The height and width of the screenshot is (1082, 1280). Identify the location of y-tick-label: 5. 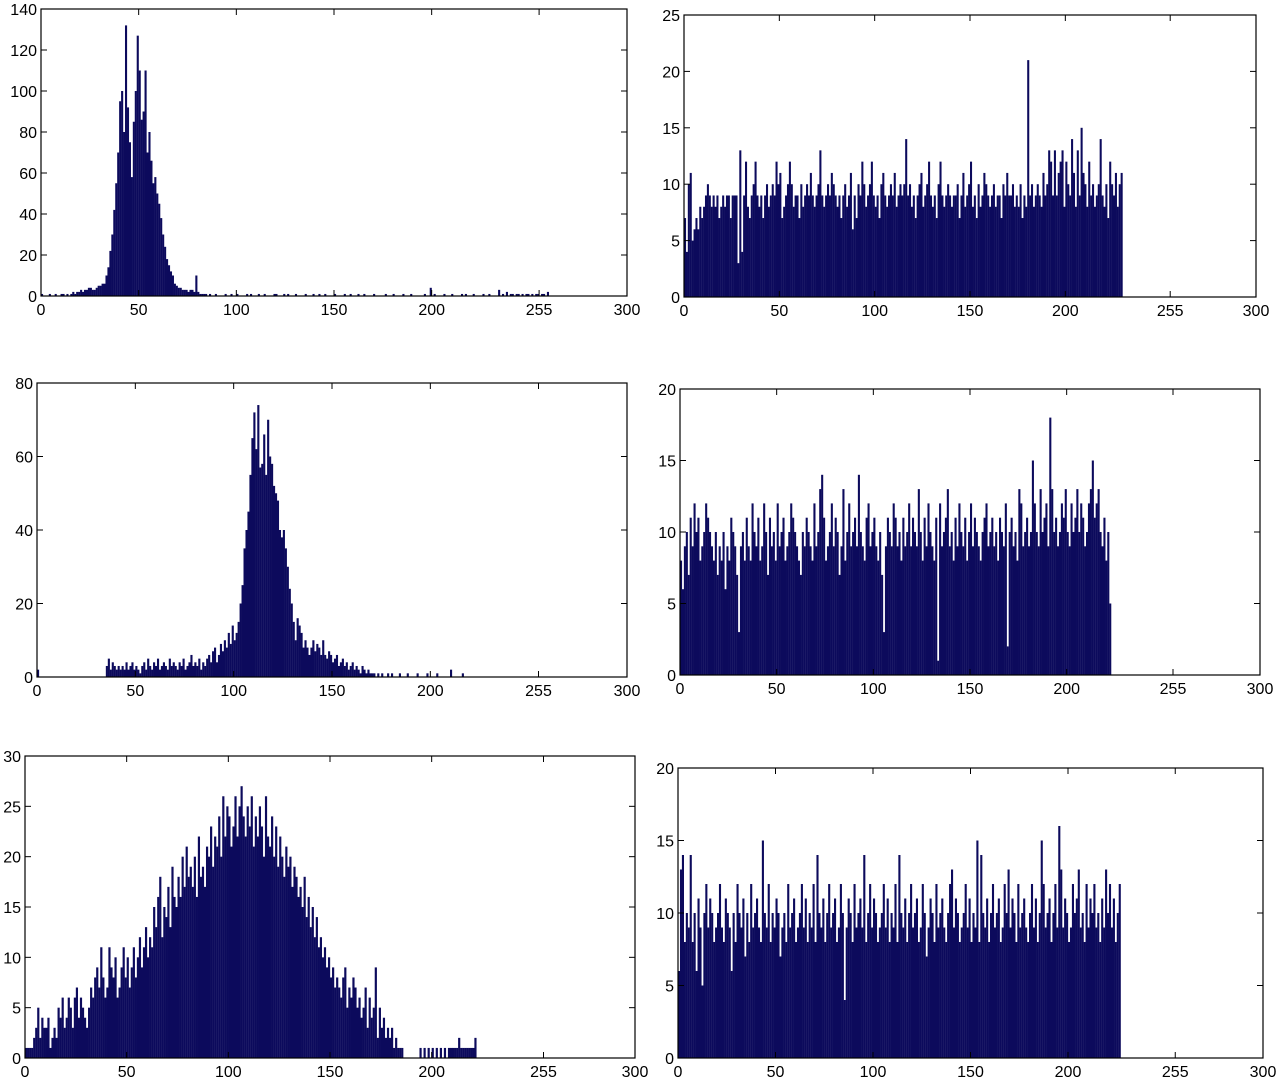
(675, 242).